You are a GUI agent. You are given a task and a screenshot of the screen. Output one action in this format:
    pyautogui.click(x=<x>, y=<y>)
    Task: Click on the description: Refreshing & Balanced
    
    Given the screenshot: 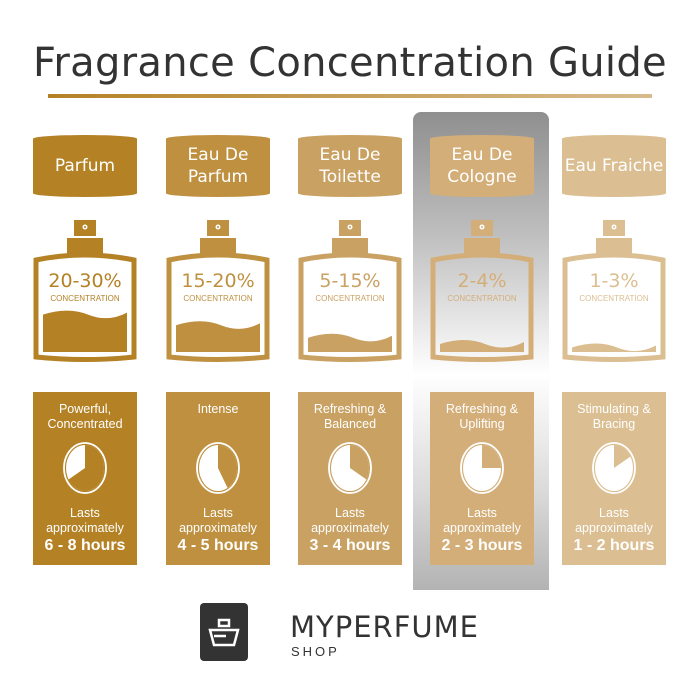 What is the action you would take?
    pyautogui.click(x=350, y=416)
    